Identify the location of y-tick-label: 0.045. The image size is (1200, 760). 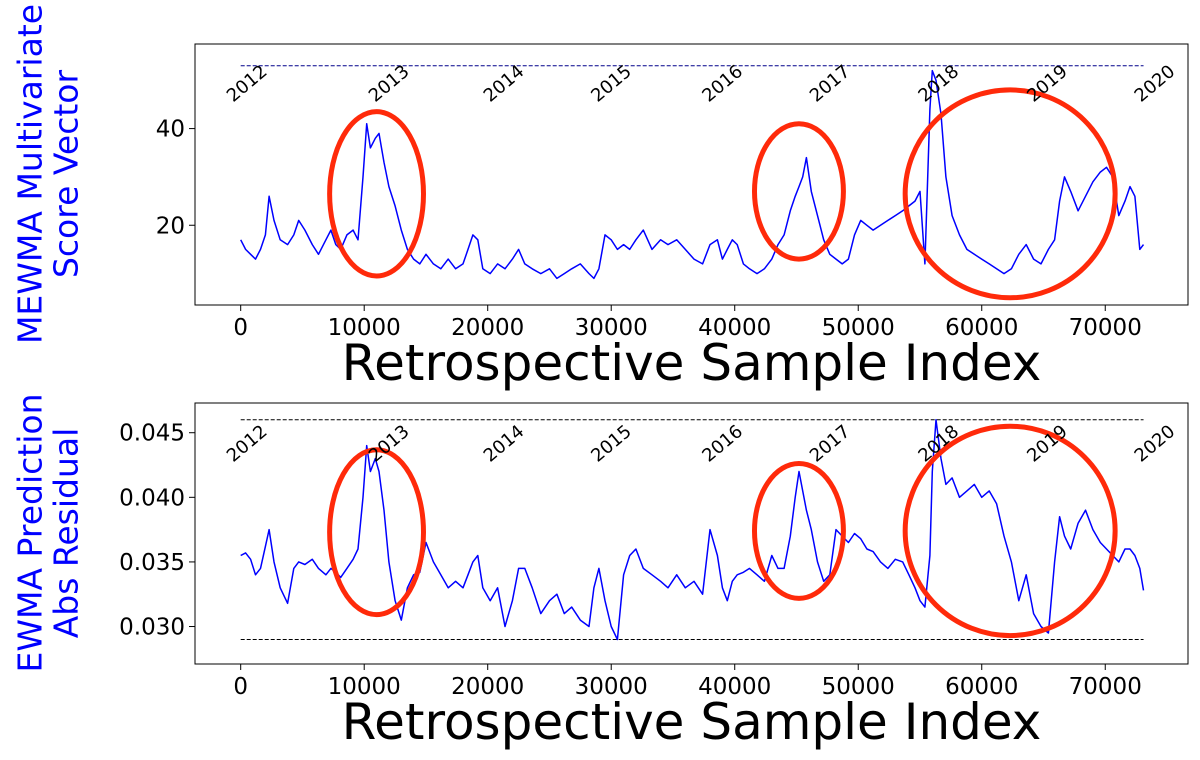
(152, 434).